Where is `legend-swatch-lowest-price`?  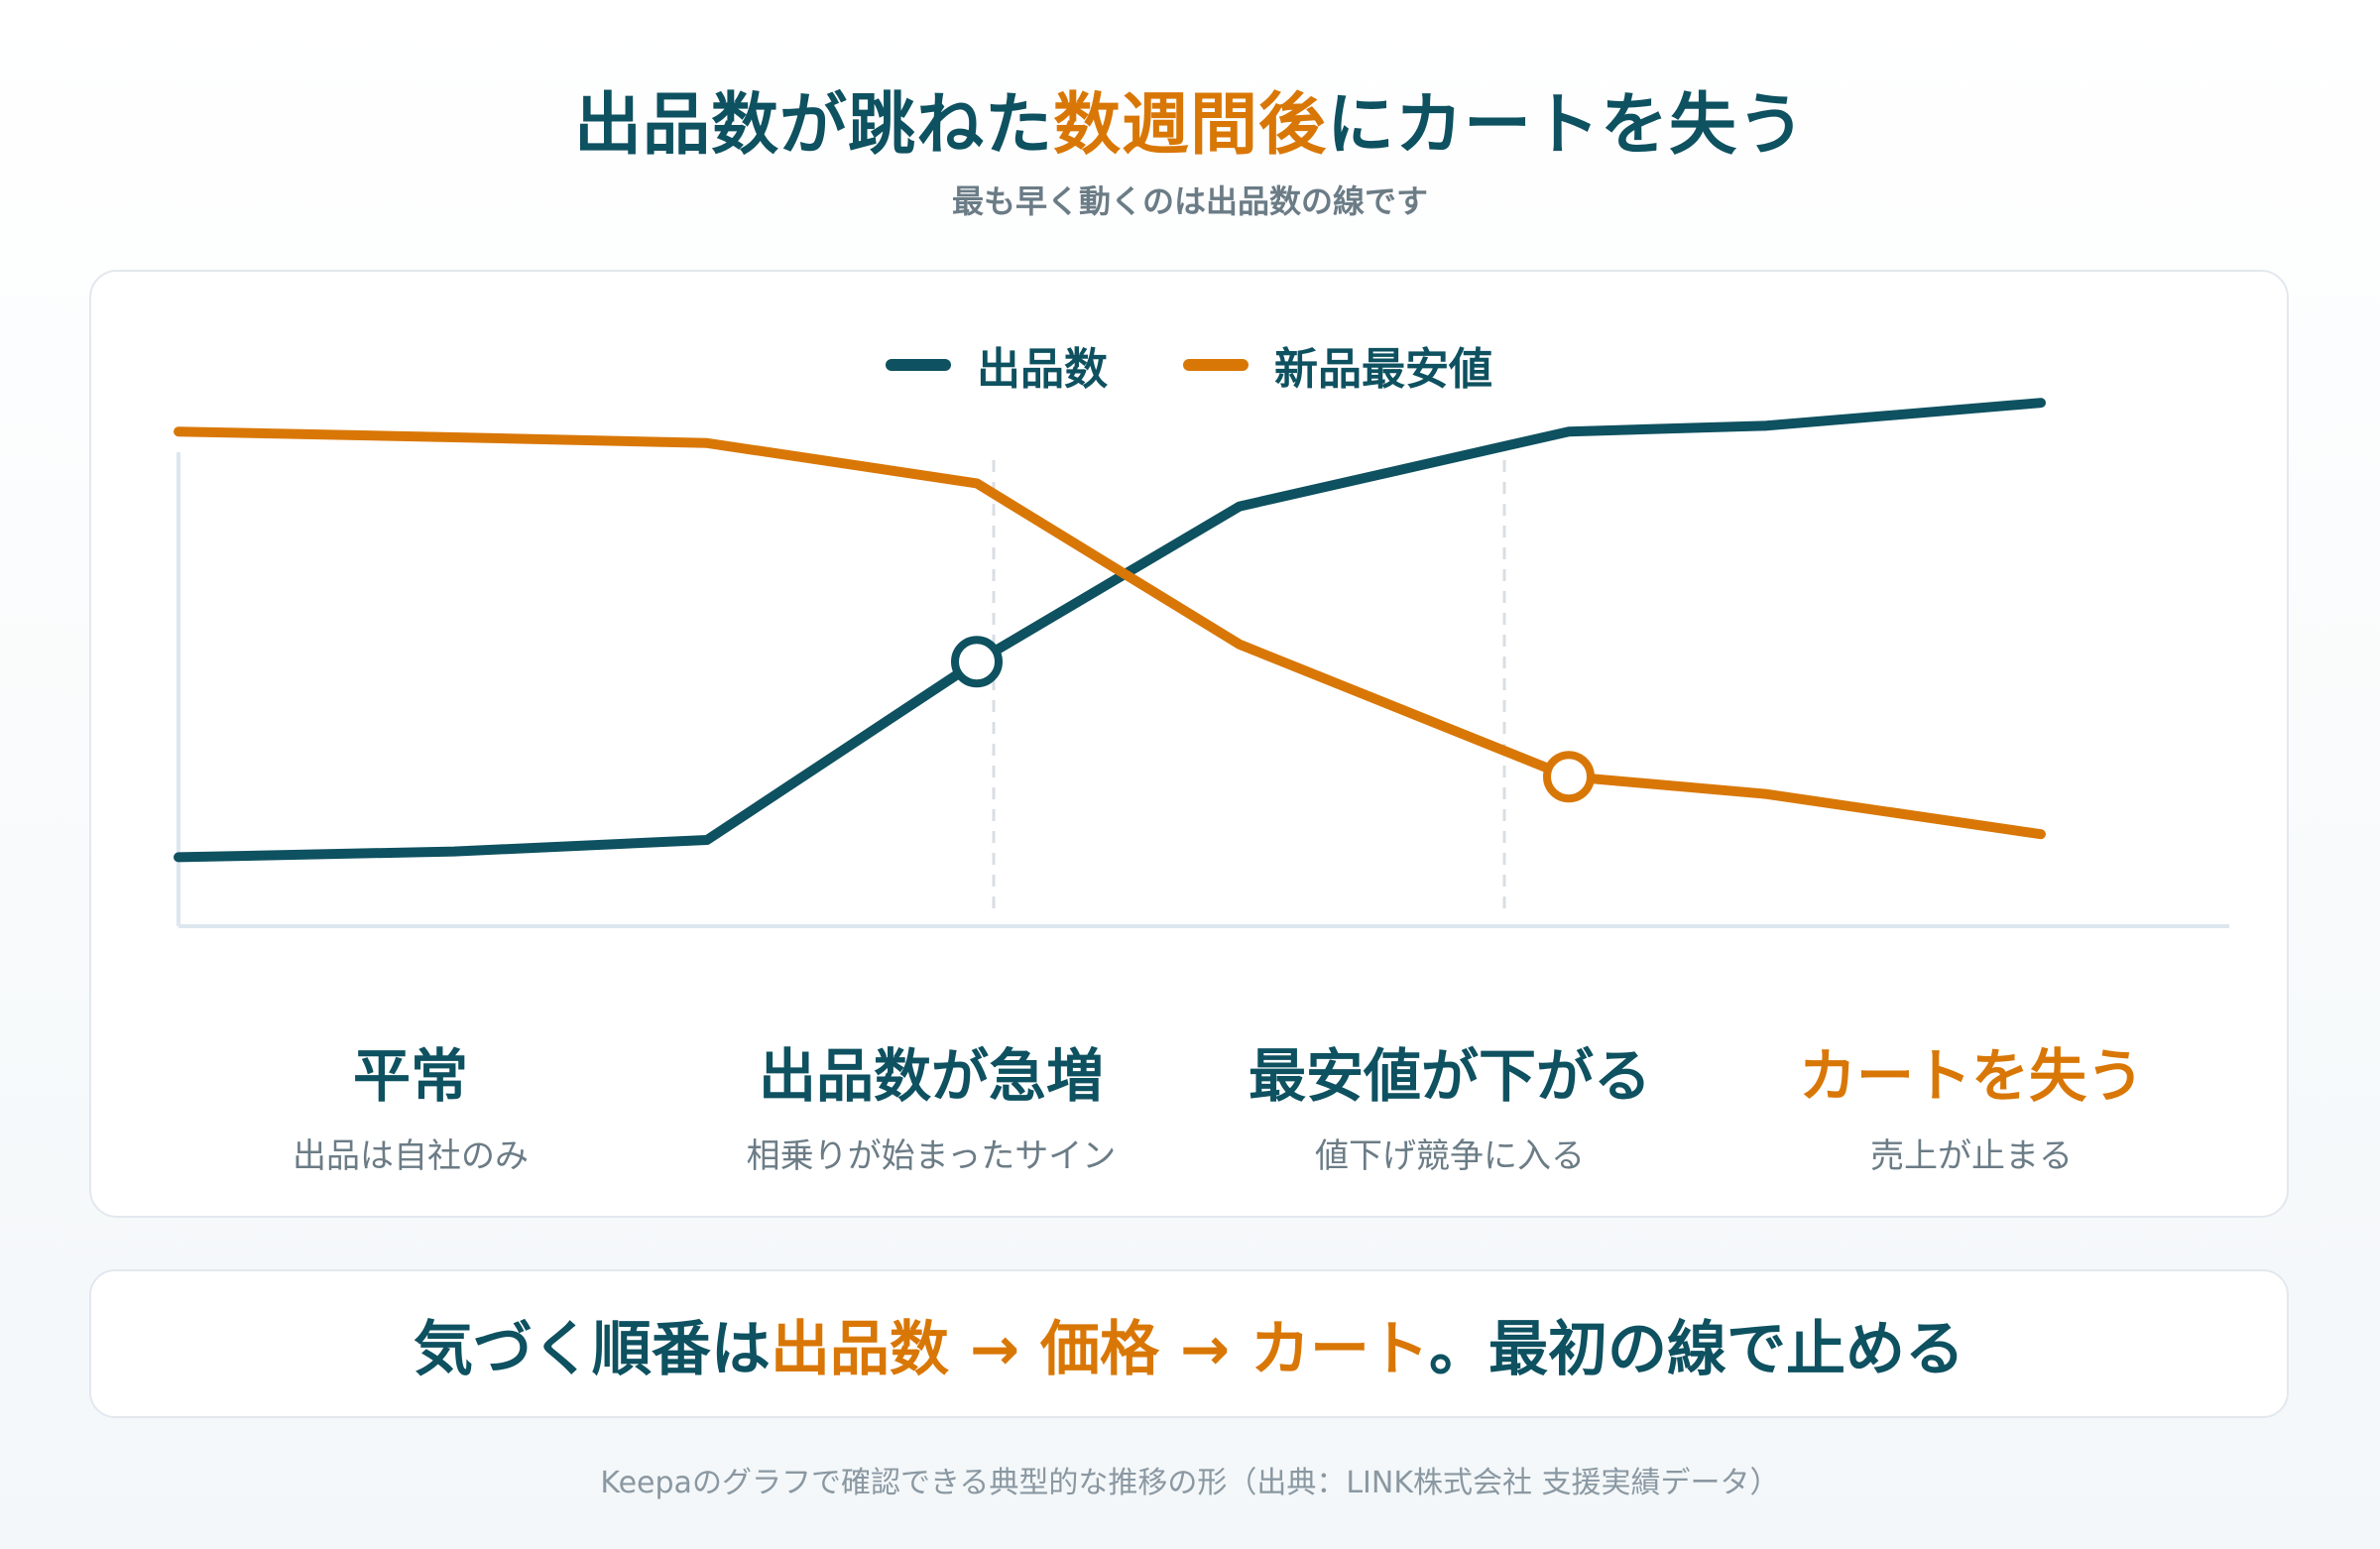 legend-swatch-lowest-price is located at coordinates (1216, 365).